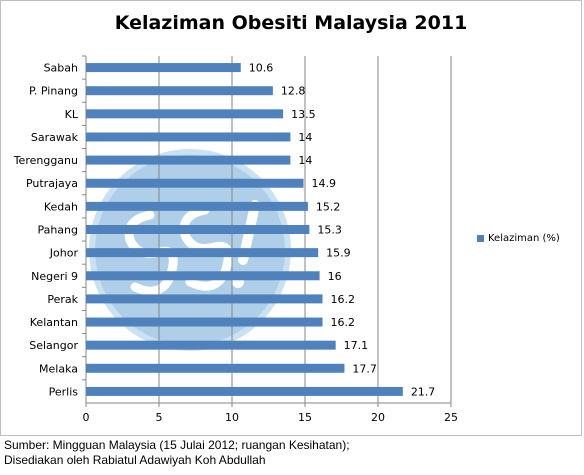  I want to click on data-label: 10.6, so click(261, 68).